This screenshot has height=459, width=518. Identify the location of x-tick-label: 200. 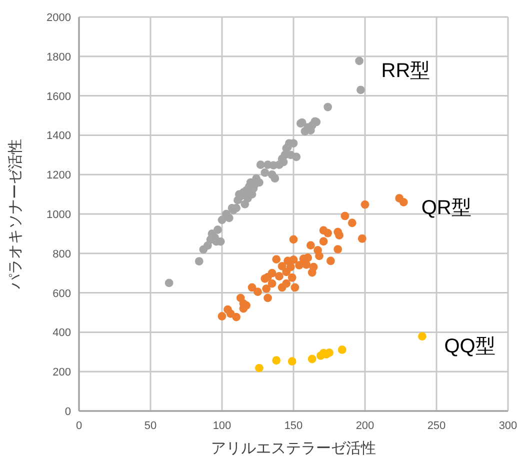
(365, 426).